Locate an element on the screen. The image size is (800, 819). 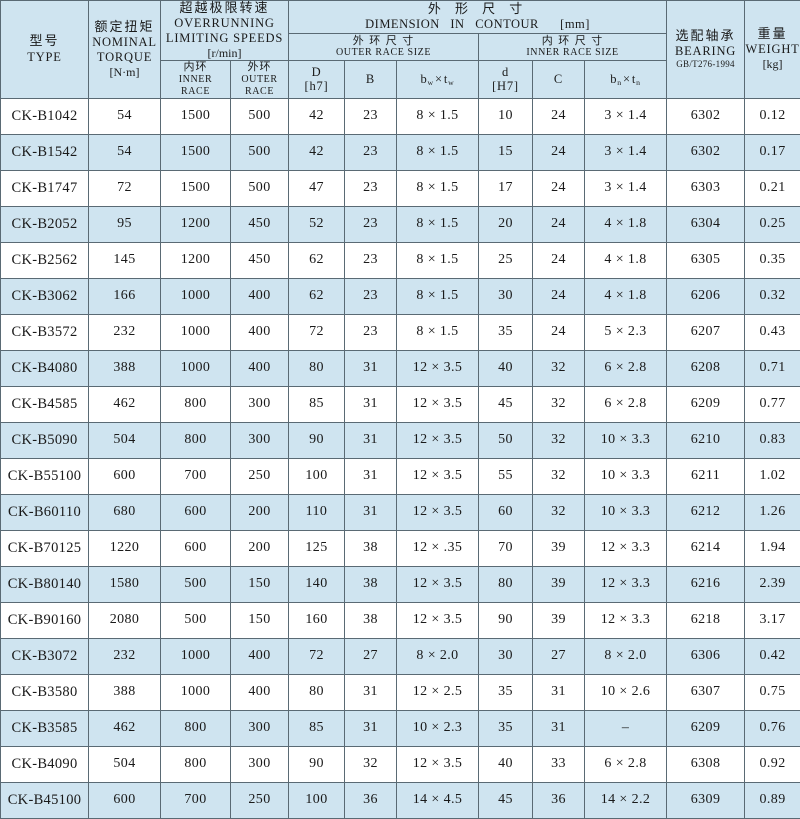
header-D-tolerance: [h7] is located at coordinates (316, 86).